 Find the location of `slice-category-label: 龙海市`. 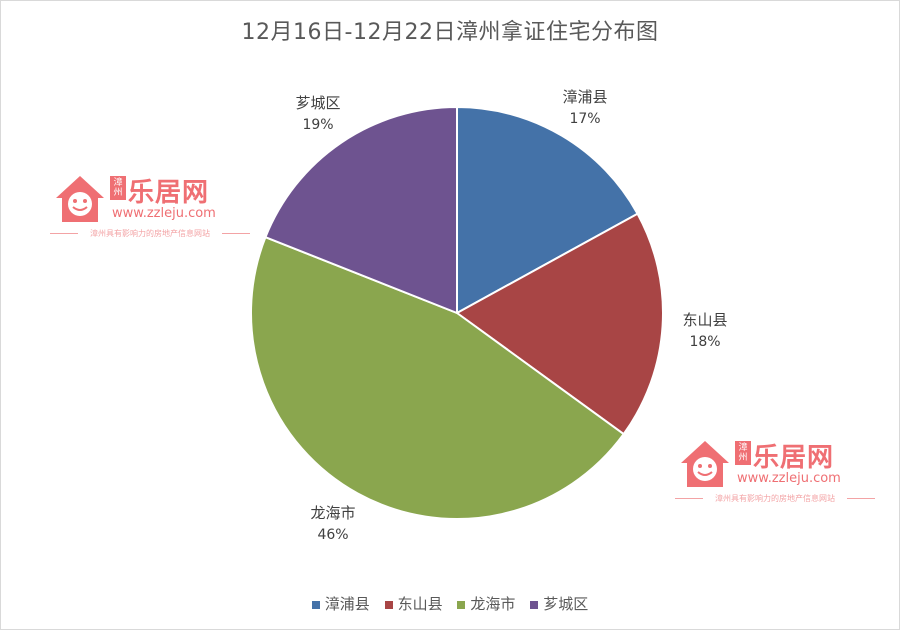

slice-category-label: 龙海市 is located at coordinates (332, 513).